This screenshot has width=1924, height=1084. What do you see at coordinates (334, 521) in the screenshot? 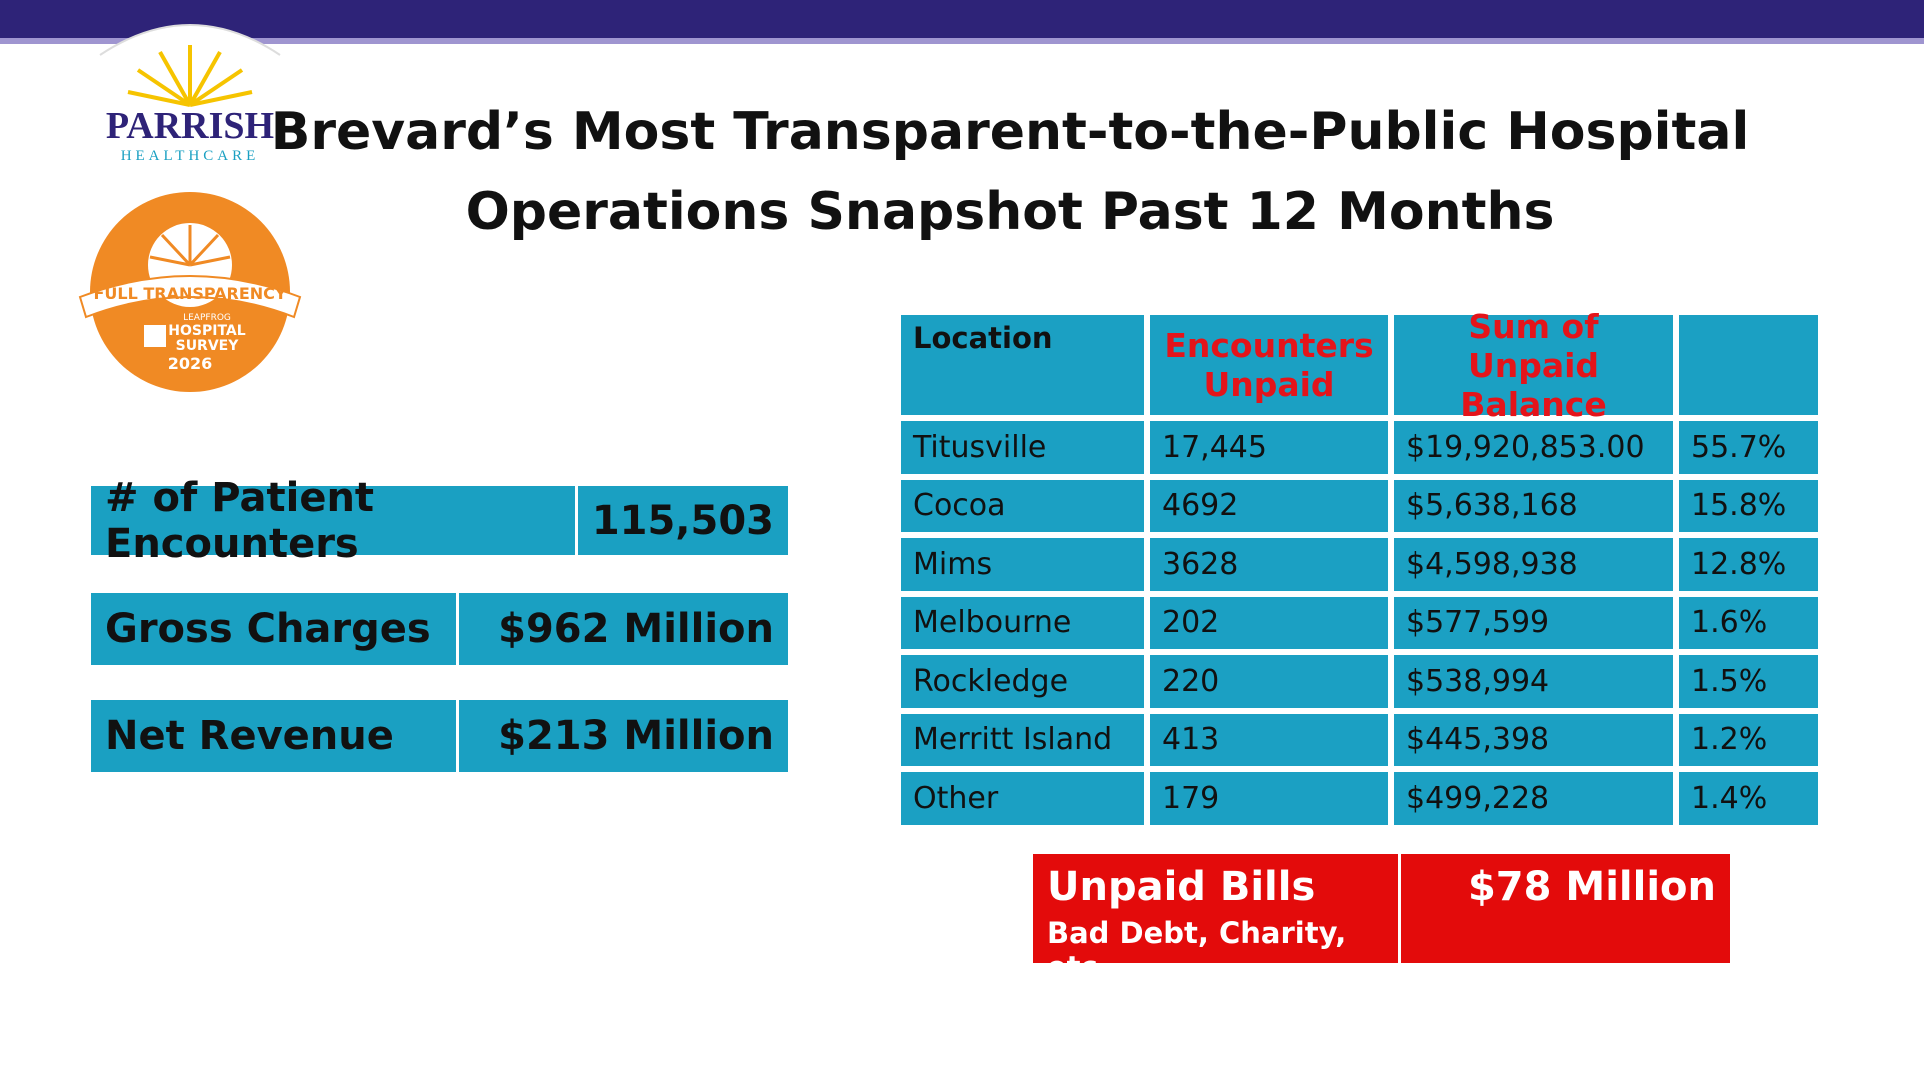
I see `metric-label: # of Patient Encounters` at bounding box center [334, 521].